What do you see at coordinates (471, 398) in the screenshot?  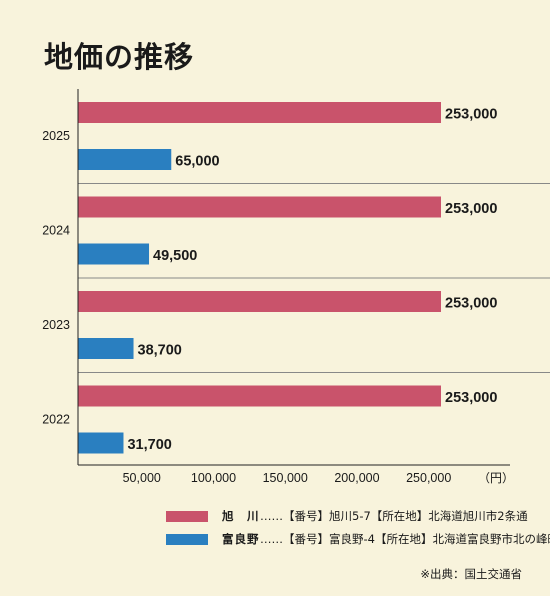 I see `data-label-旭川-2022: 253,000` at bounding box center [471, 398].